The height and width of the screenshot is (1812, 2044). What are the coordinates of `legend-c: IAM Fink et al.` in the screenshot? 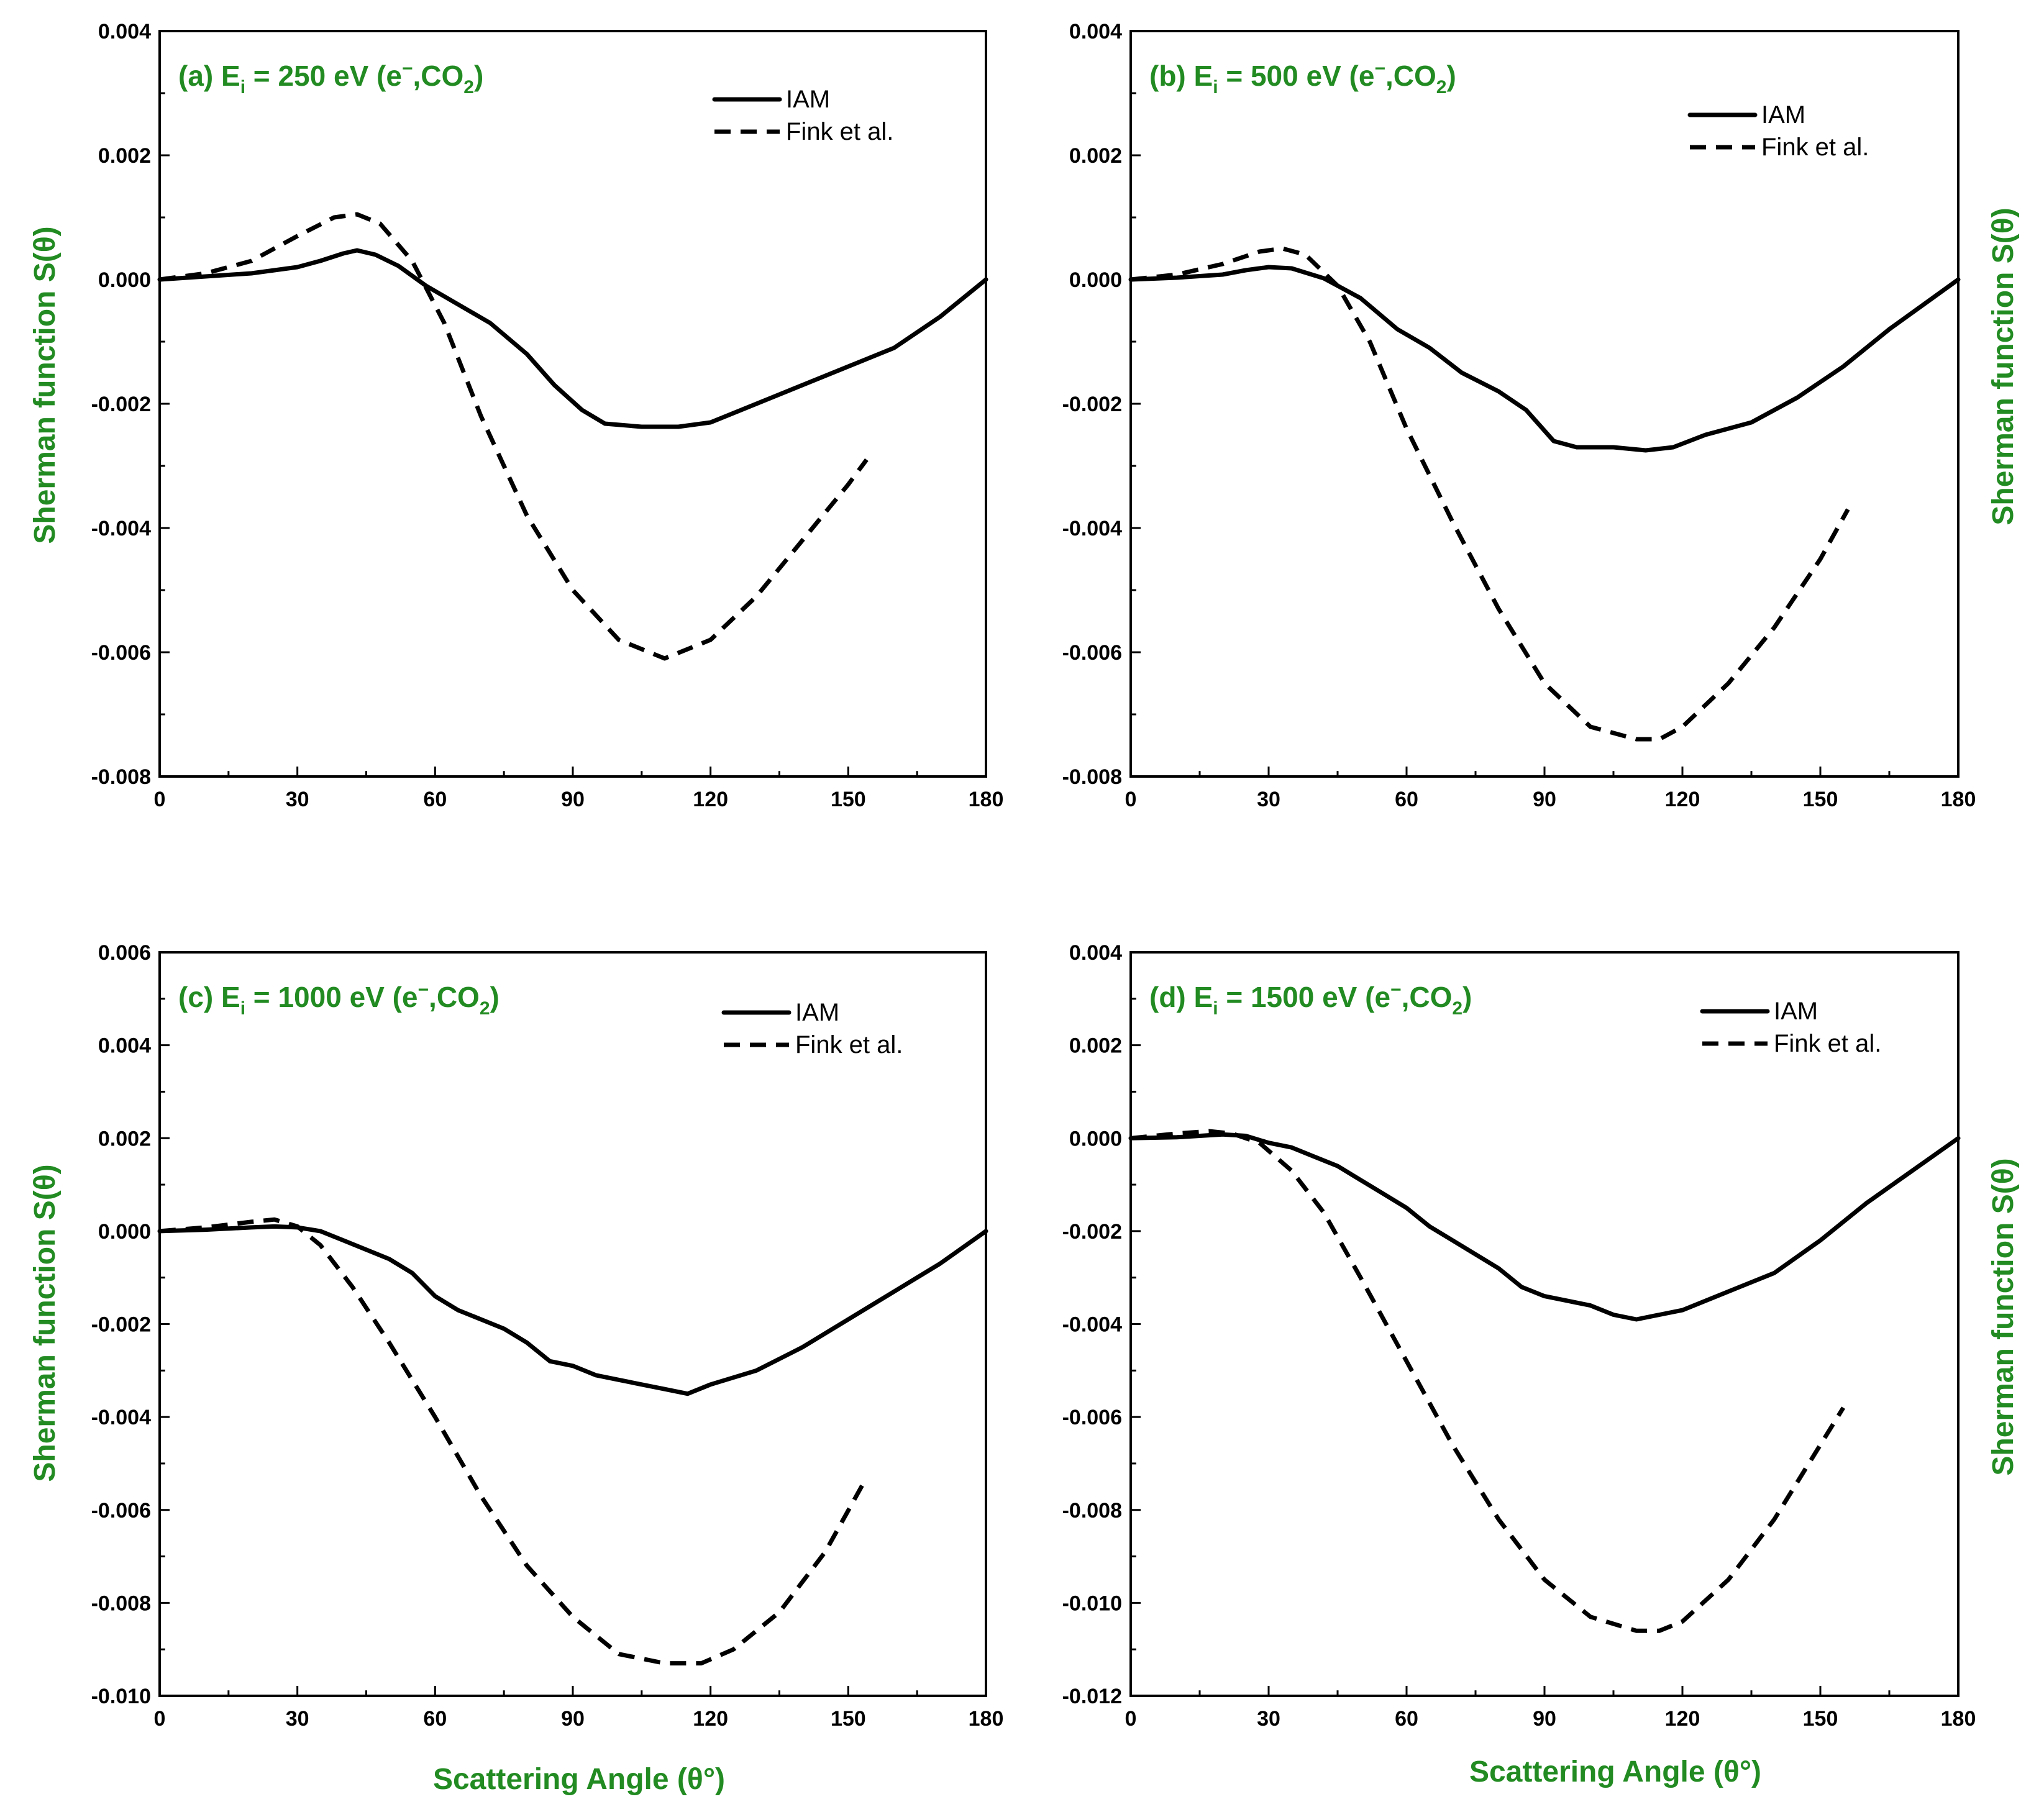 It's located at (812, 1029).